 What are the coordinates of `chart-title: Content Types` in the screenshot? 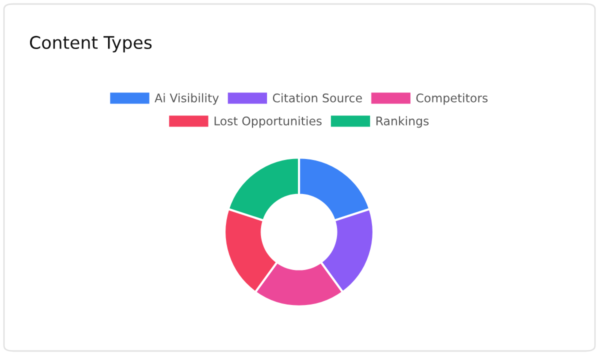 It's located at (91, 44).